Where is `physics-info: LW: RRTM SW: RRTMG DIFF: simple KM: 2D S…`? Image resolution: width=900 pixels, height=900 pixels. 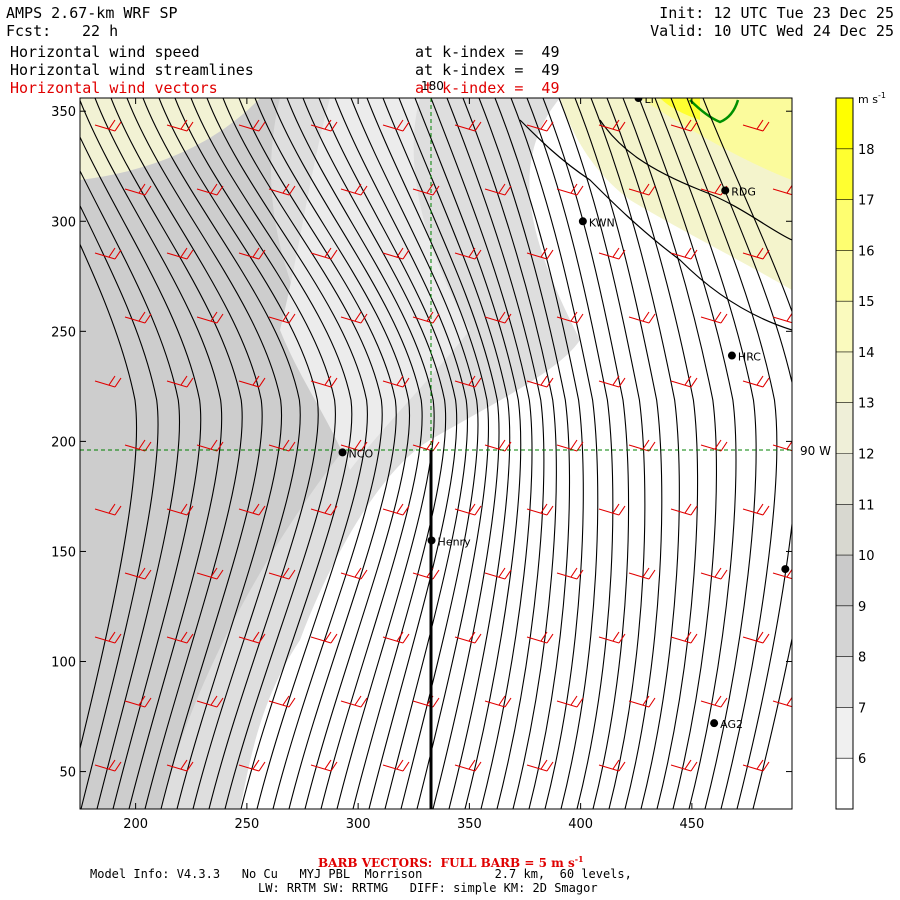
physics-info: LW: RRTM SW: RRTMG DIFF: simple KM: 2D S… is located at coordinates (428, 888).